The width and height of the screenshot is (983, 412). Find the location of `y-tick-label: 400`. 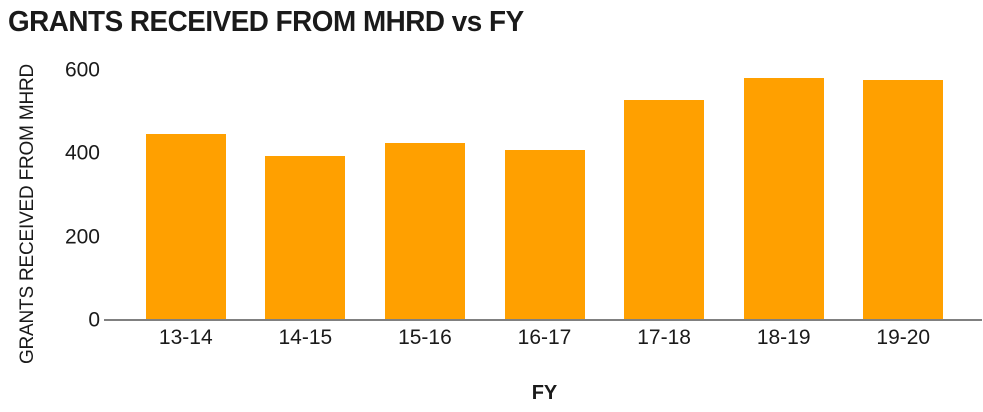

y-tick-label: 400 is located at coordinates (82, 153).